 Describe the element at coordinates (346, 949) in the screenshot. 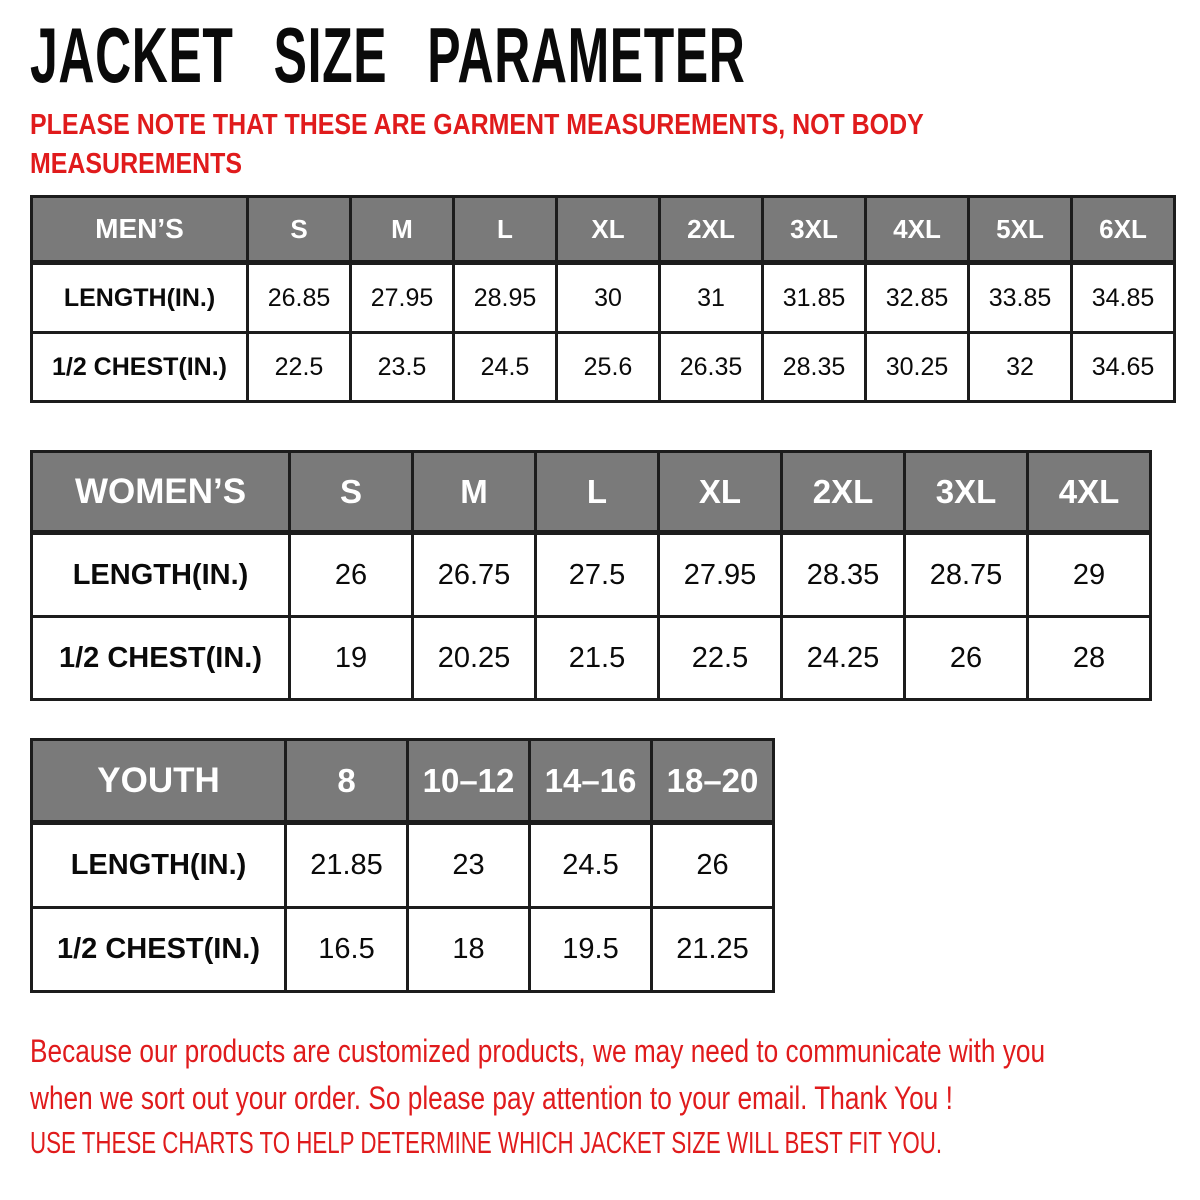

I see `measurement-value: 16.5` at that location.